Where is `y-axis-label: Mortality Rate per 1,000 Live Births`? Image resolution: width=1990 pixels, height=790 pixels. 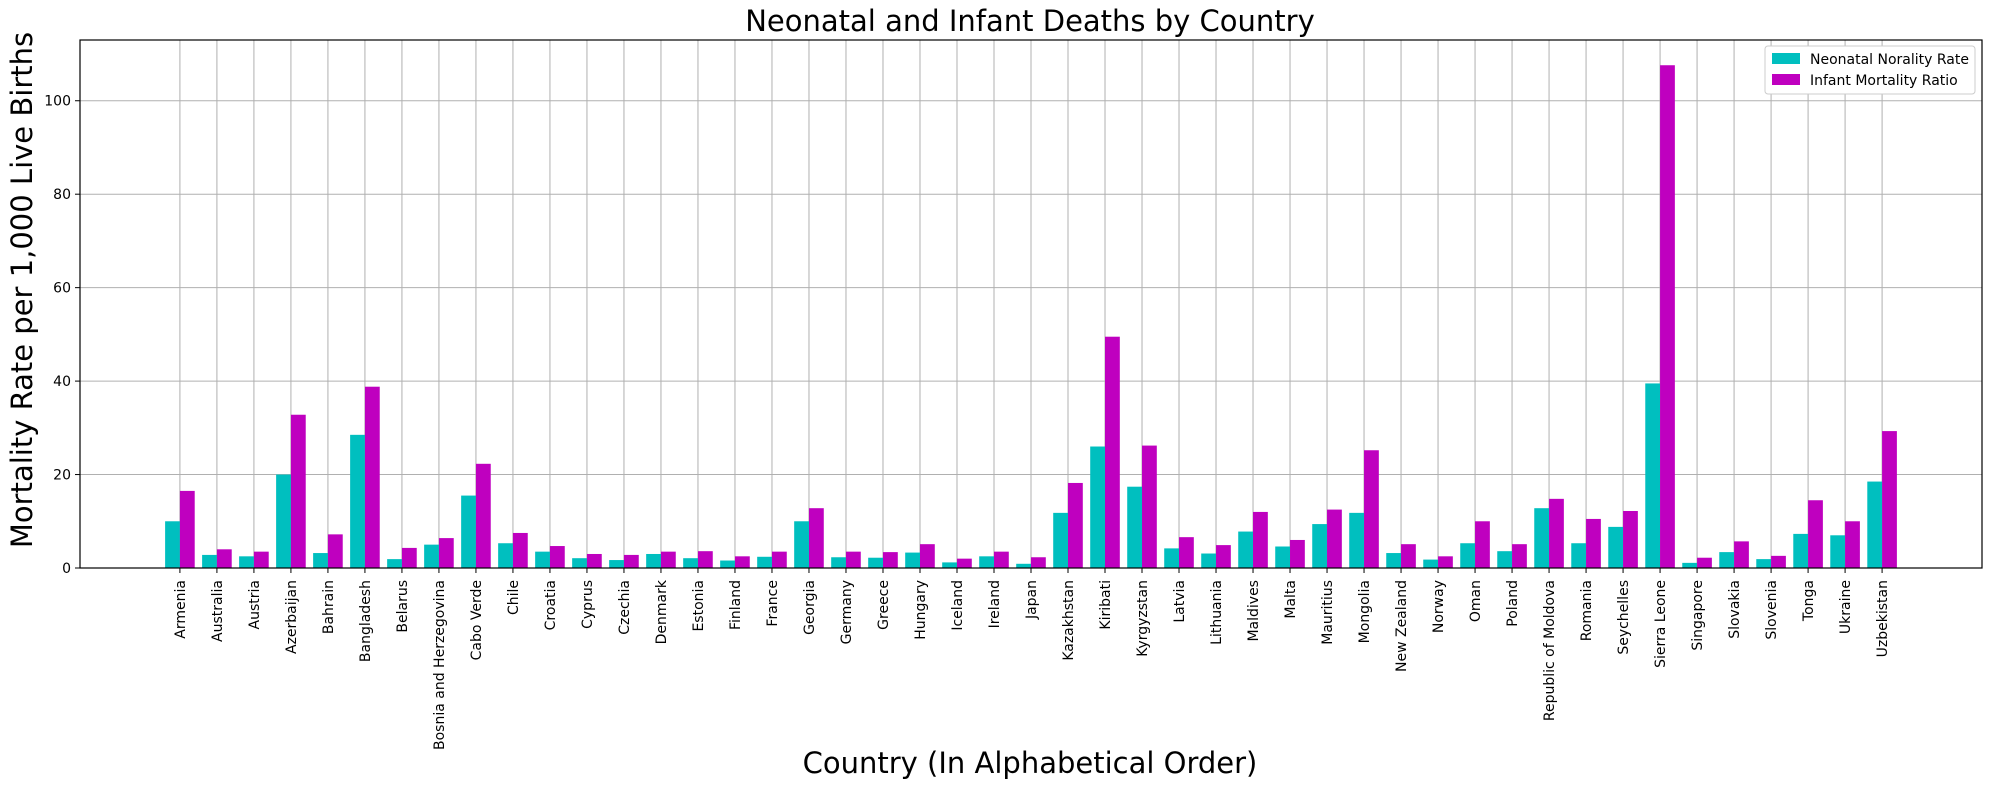
y-axis-label: Mortality Rate per 1,000 Live Births is located at coordinates (22, 290).